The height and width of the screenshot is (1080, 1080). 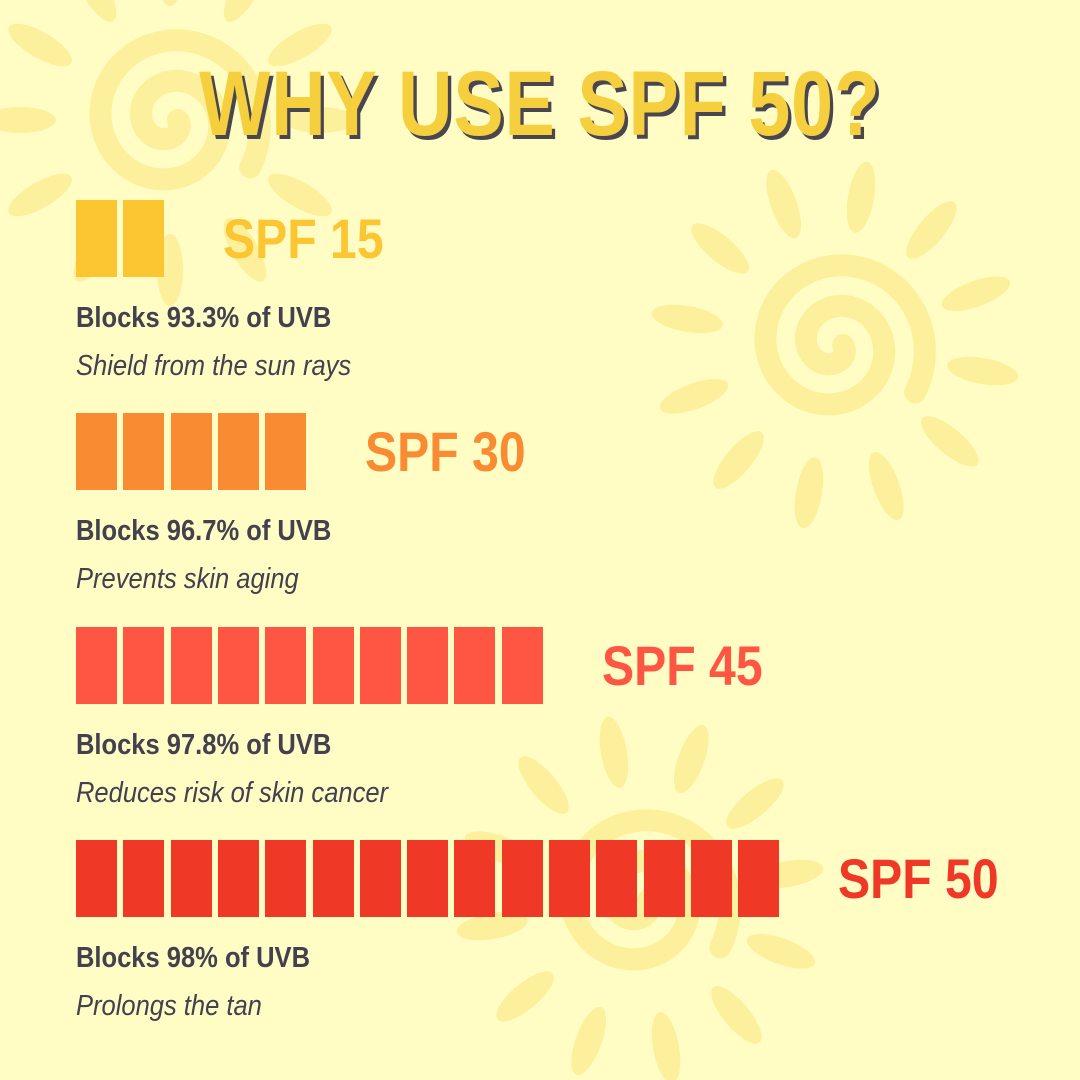 I want to click on sun-icon, so click(x=835, y=345).